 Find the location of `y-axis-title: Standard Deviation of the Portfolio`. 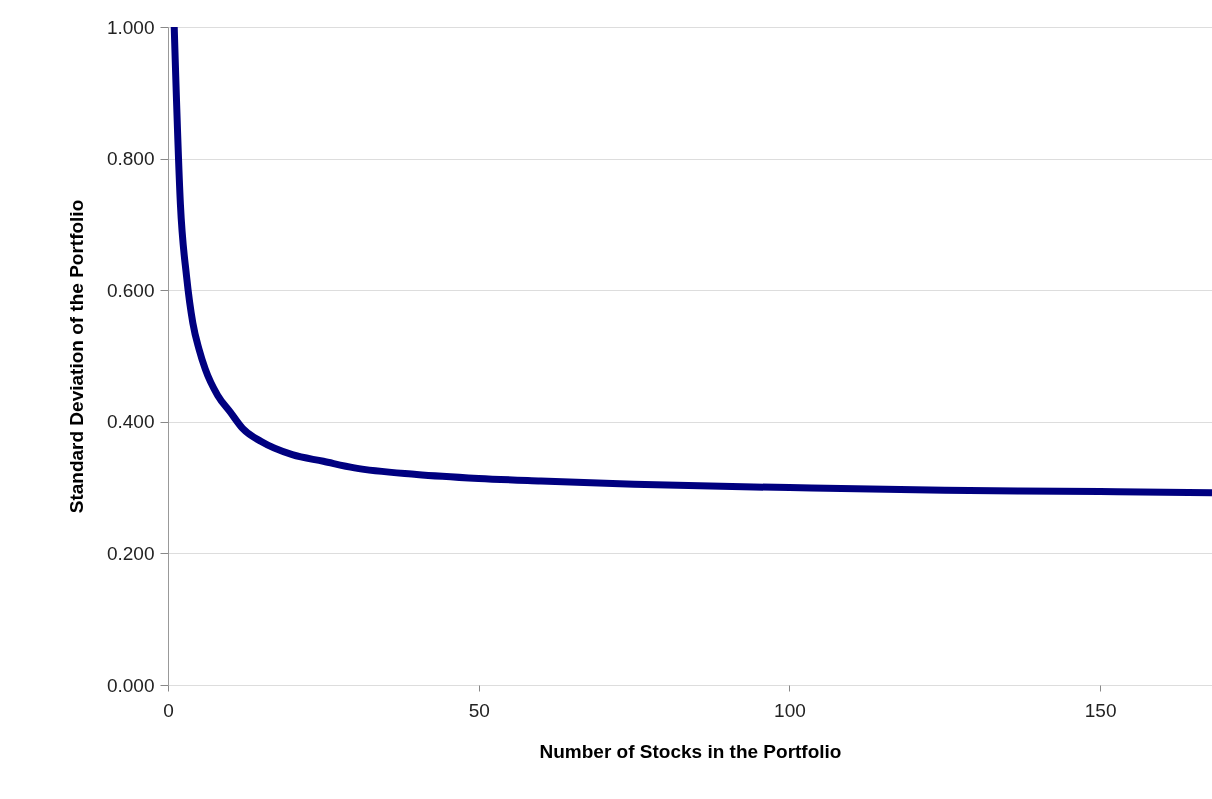

y-axis-title: Standard Deviation of the Portfolio is located at coordinates (76, 356).